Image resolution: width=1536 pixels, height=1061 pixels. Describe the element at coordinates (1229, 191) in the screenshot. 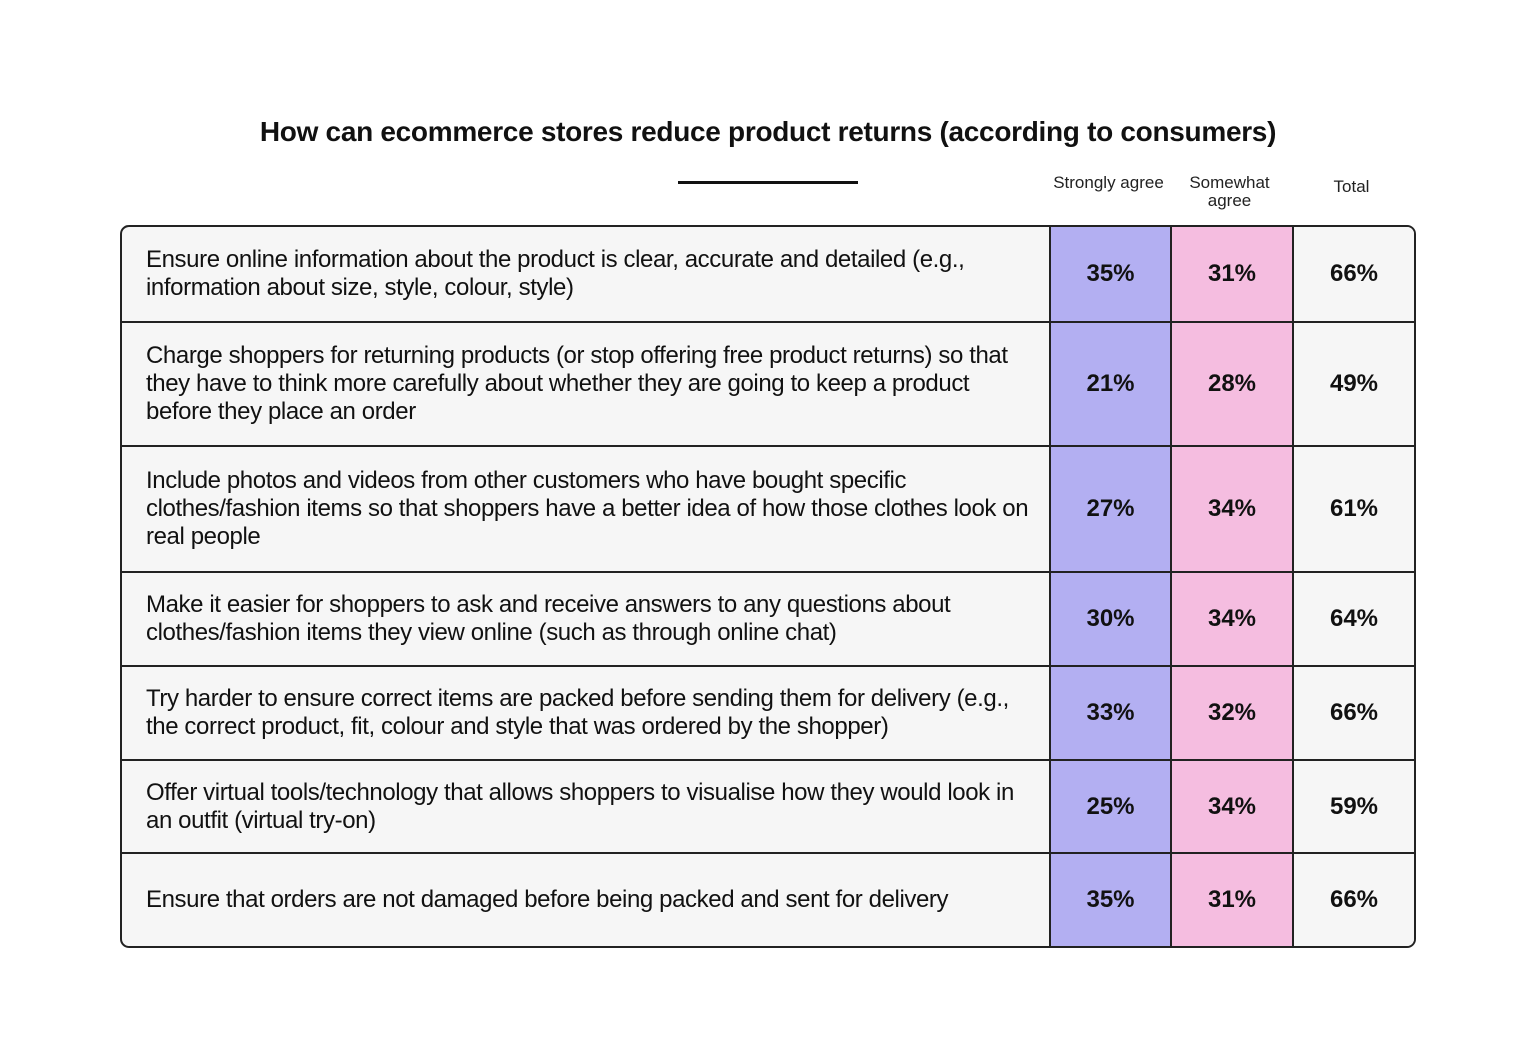

I see `column-header-somewhat-agree: Somewhat agree` at that location.